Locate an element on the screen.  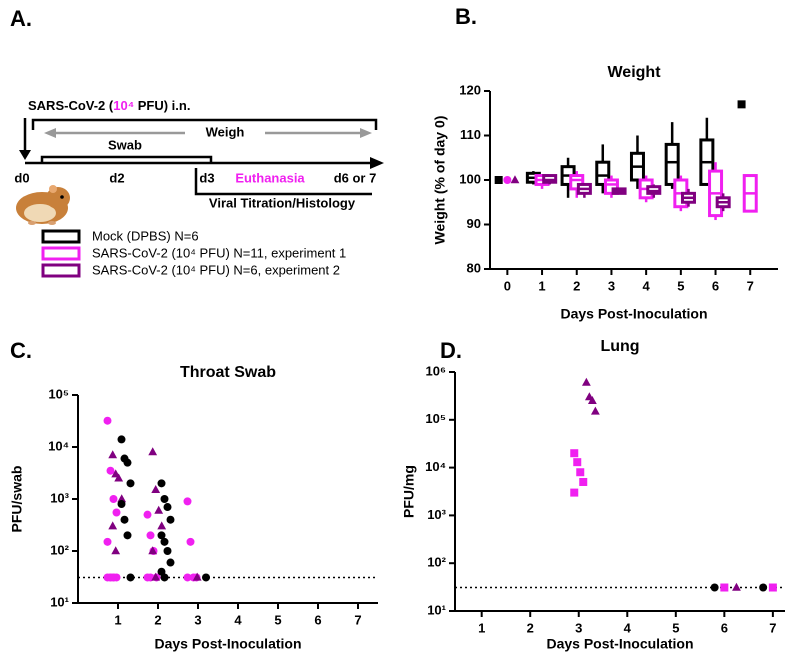
euthanasia-label: Euthanasia is located at coordinates (270, 177).